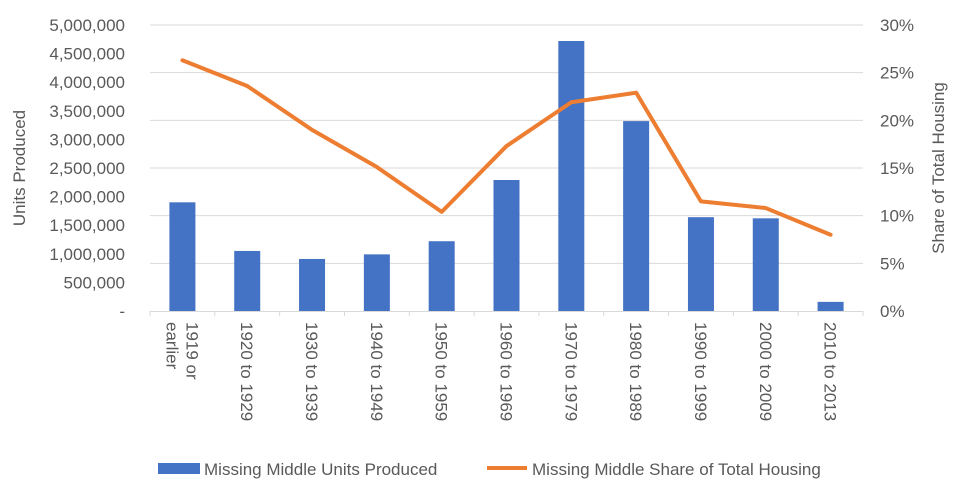 This screenshot has width=974, height=504. Describe the element at coordinates (246, 371) in the screenshot. I see `x-tick-label: 1920 to 1929` at that location.